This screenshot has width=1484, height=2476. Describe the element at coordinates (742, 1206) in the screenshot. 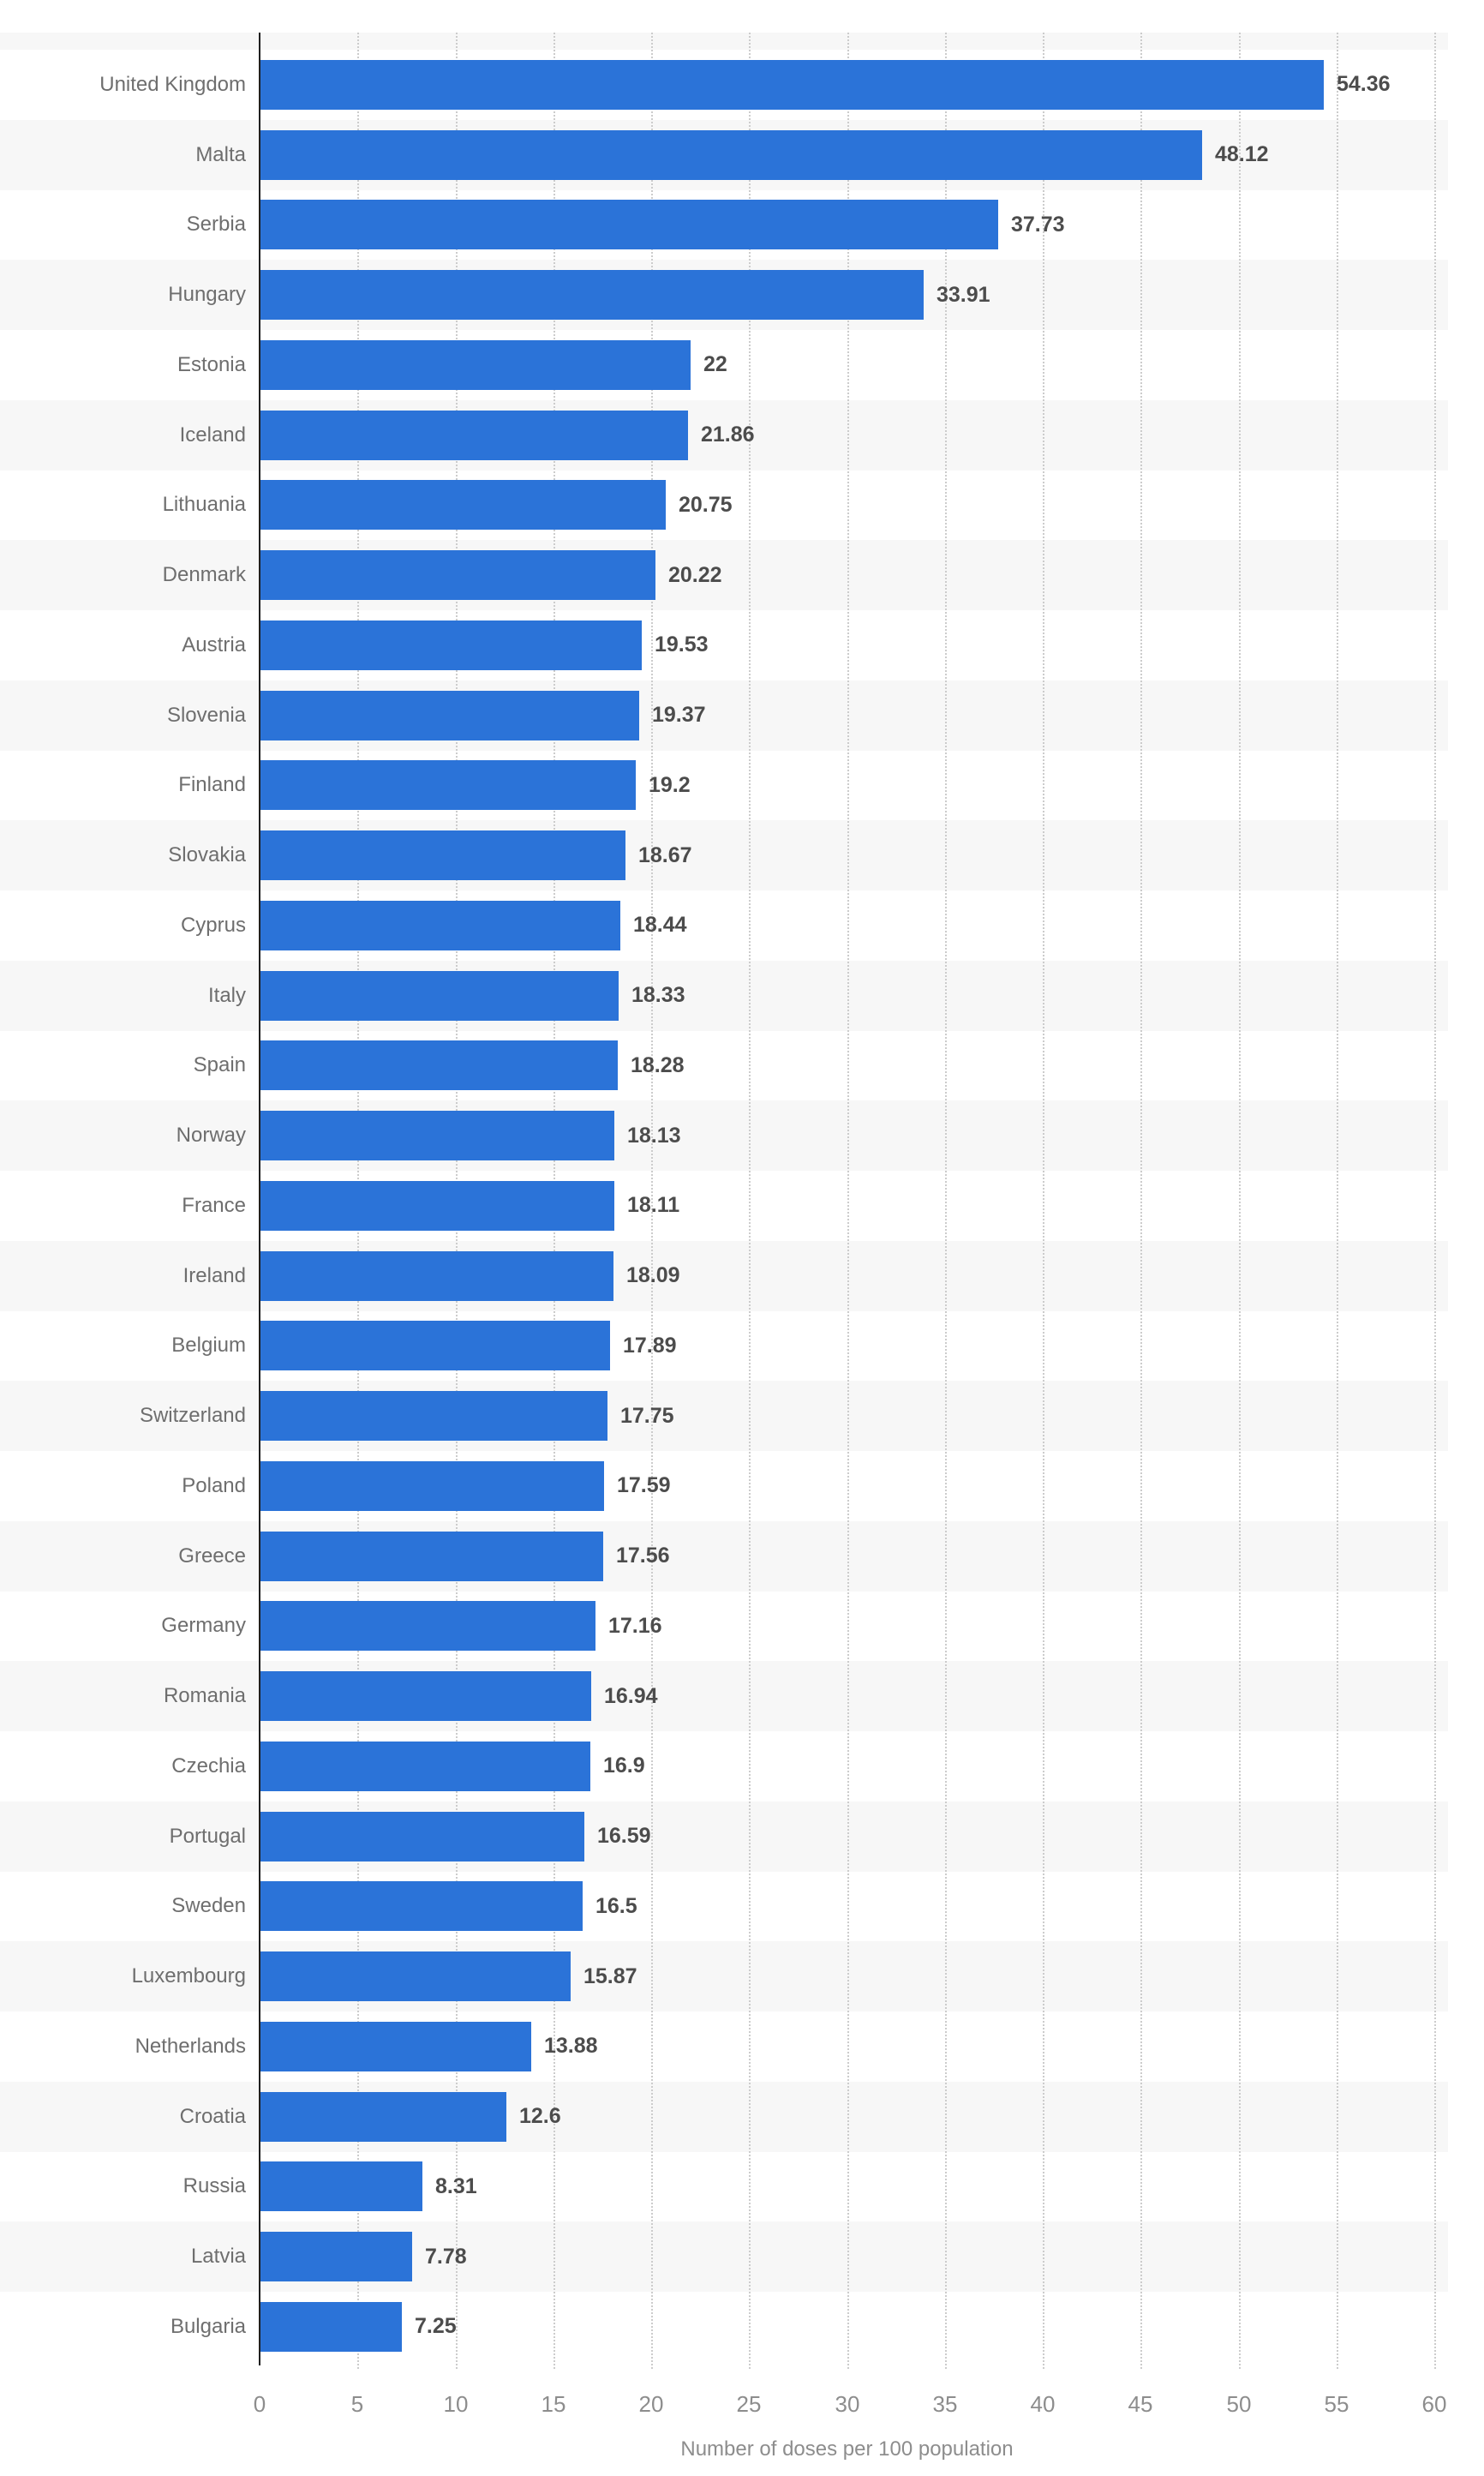

I see `bar-row: France 18.11` at that location.